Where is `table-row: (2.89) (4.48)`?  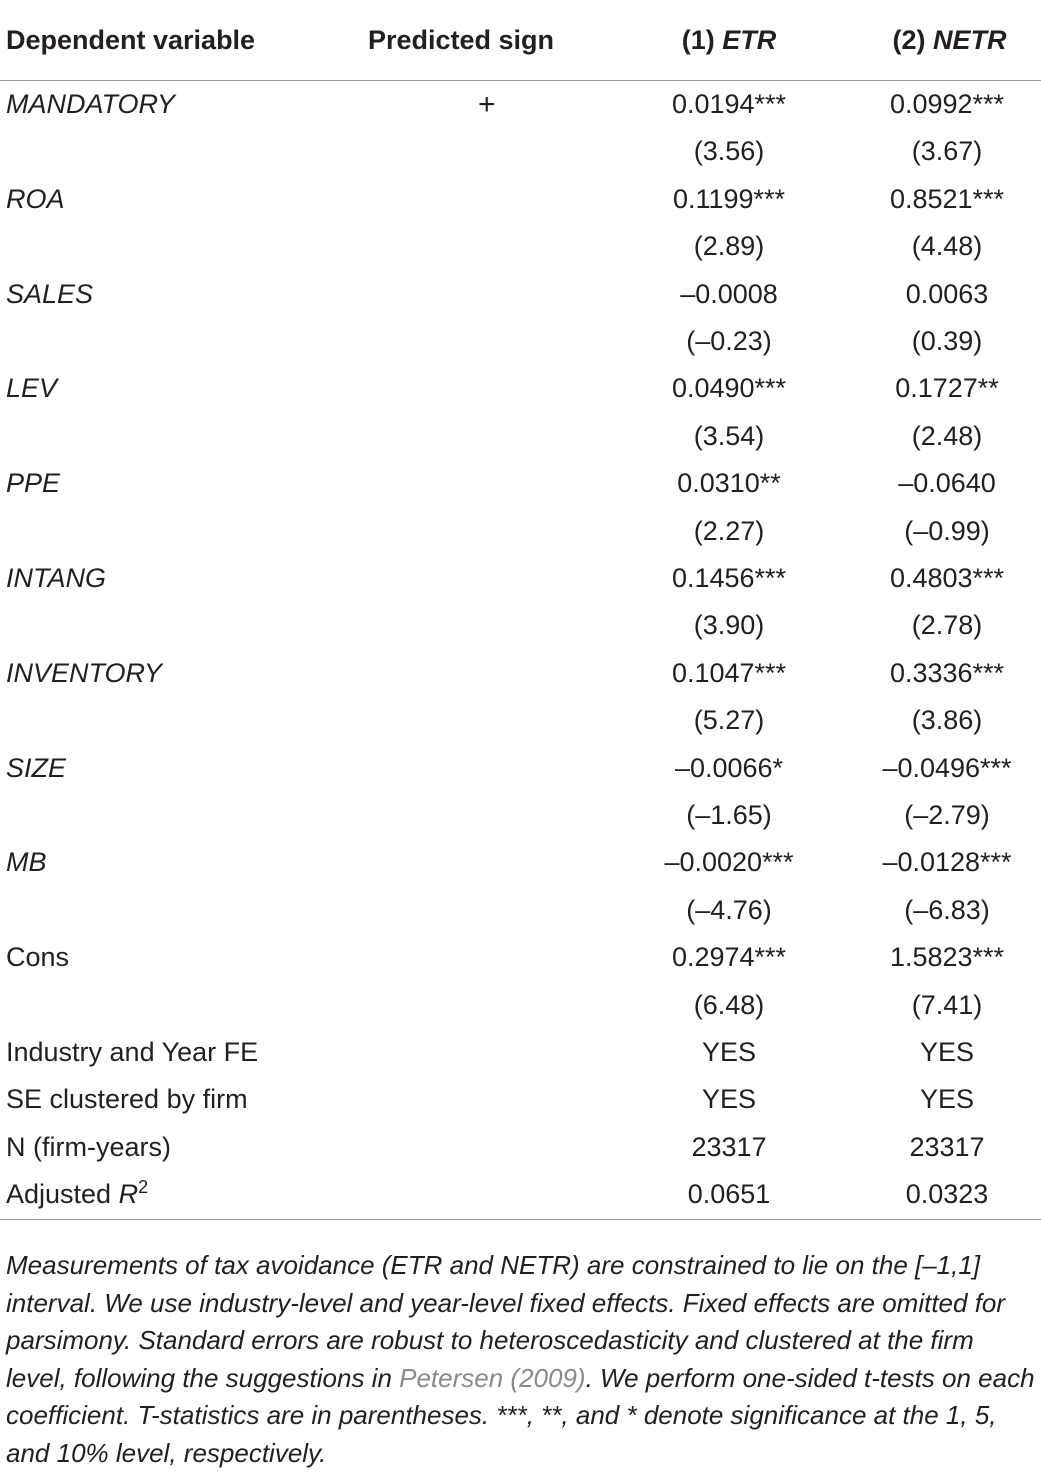 table-row: (2.89) (4.48) is located at coordinates (520, 246).